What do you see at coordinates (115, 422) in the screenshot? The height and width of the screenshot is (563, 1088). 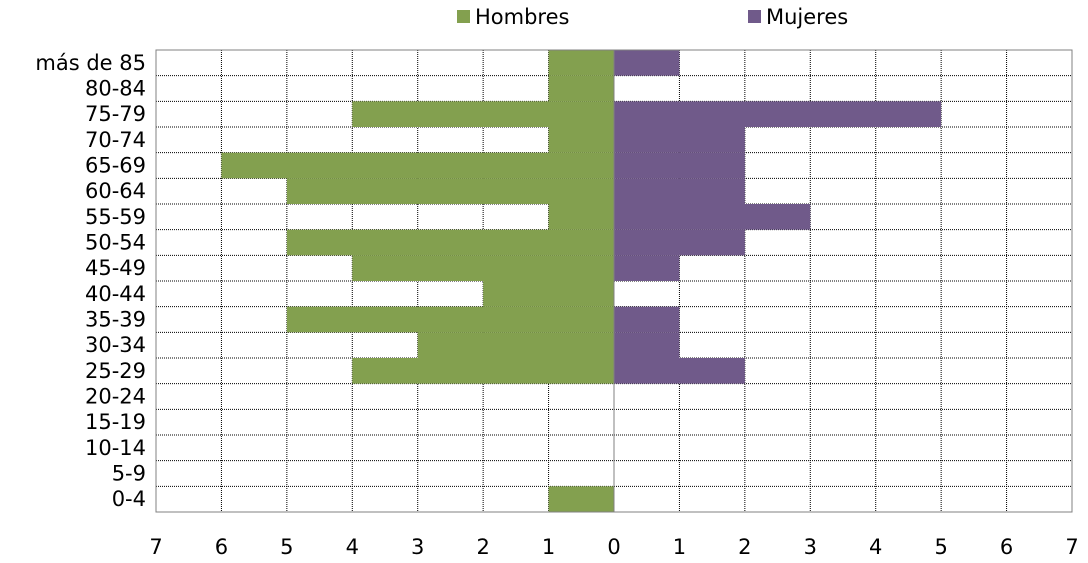 I see `y-tick-label: 15-19` at bounding box center [115, 422].